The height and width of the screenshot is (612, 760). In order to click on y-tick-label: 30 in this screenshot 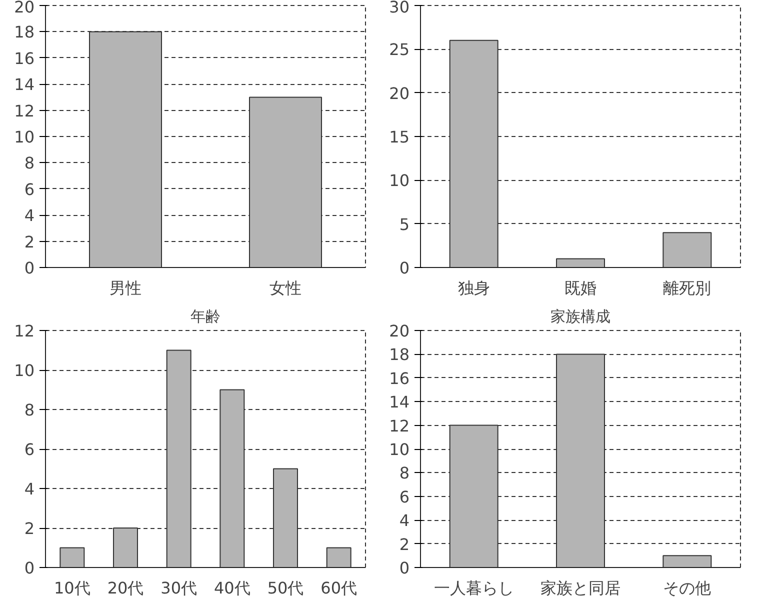, I will do `click(399, 8)`.